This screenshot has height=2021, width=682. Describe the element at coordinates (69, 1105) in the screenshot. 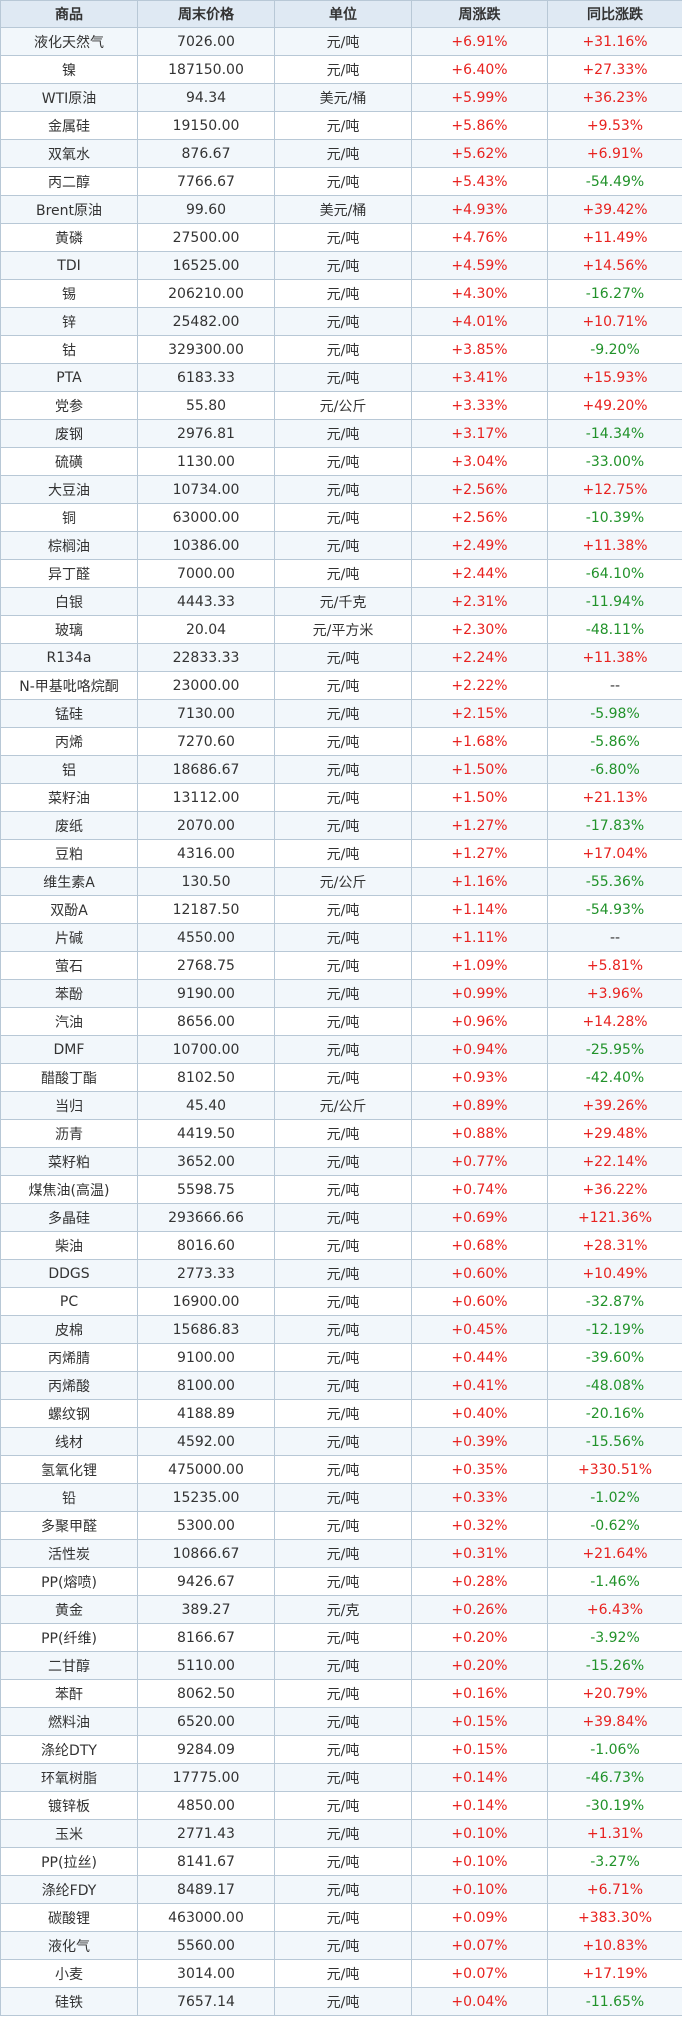

I see `cell-commodity: 当归` at that location.